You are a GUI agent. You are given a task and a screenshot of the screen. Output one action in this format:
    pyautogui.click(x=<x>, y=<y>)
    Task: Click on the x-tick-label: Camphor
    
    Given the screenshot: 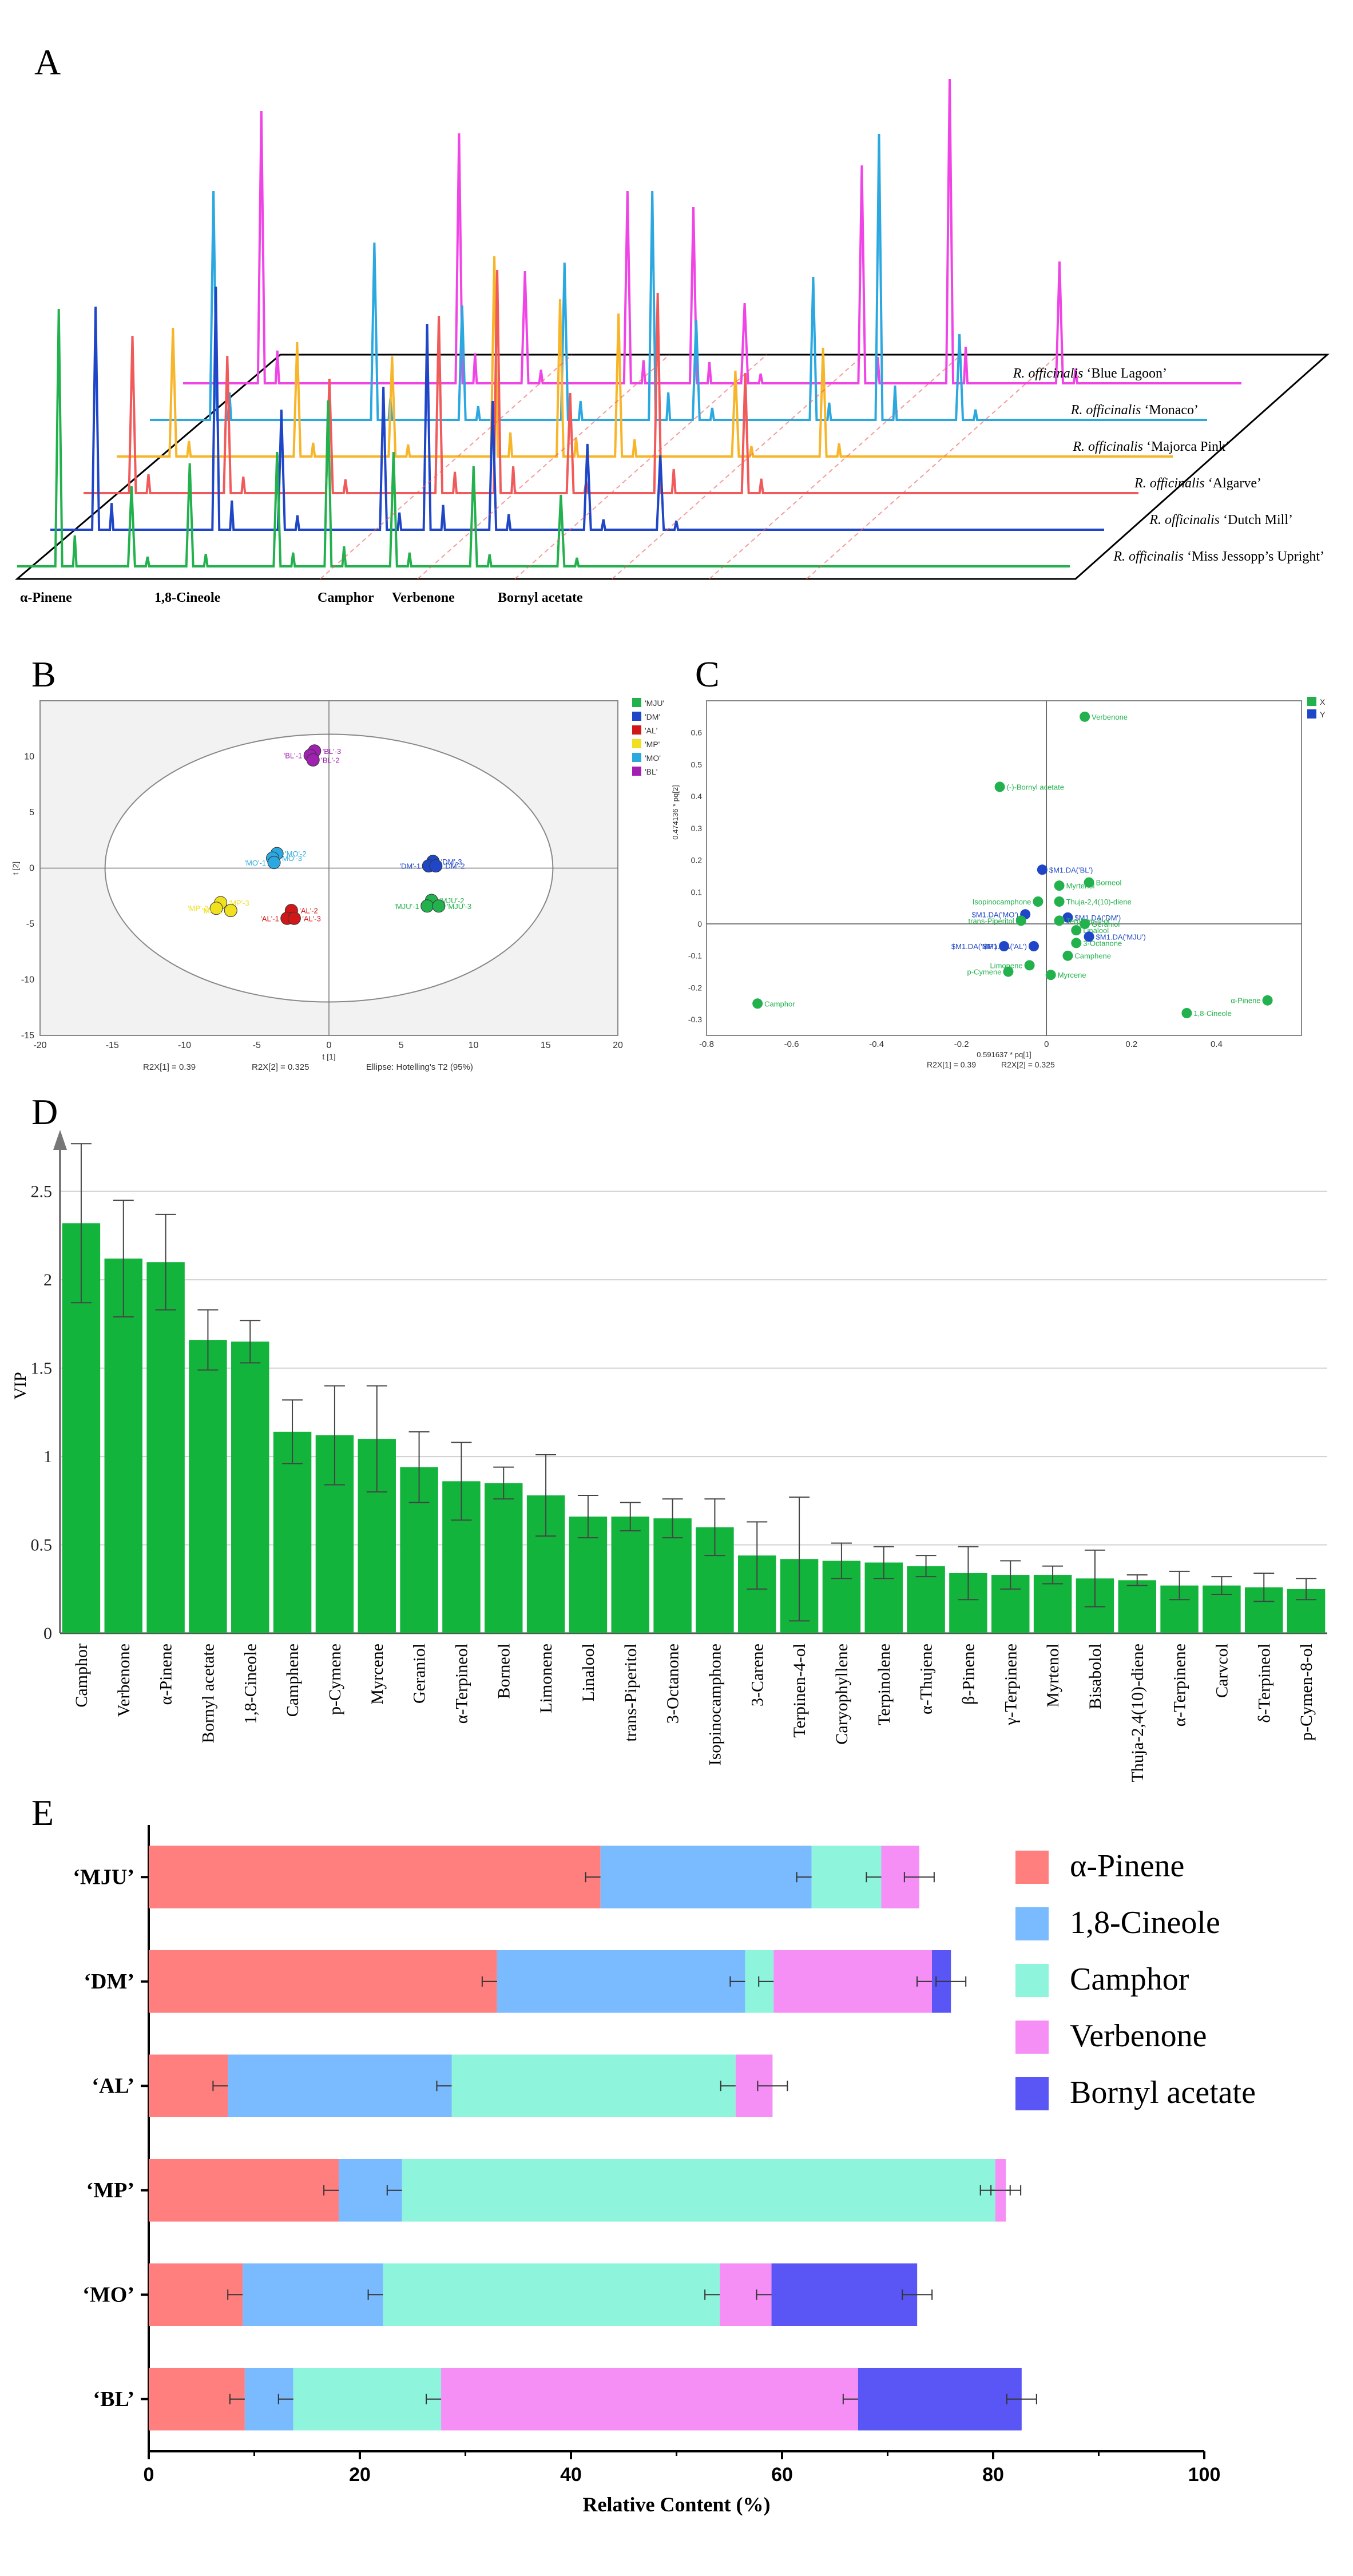 What is the action you would take?
    pyautogui.click(x=81, y=1676)
    